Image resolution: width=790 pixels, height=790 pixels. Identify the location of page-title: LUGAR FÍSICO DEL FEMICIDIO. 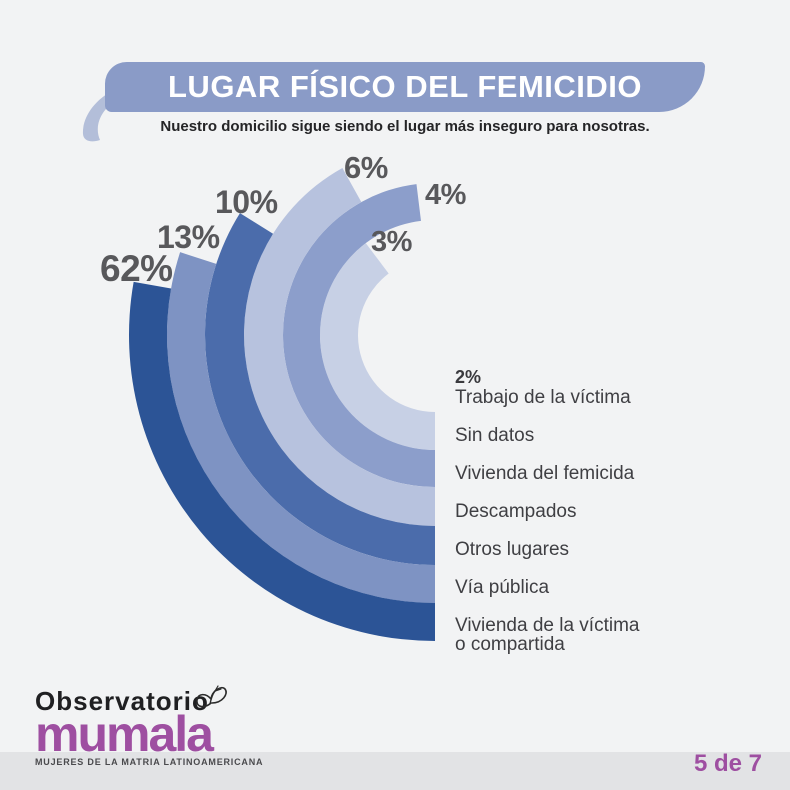
(405, 86).